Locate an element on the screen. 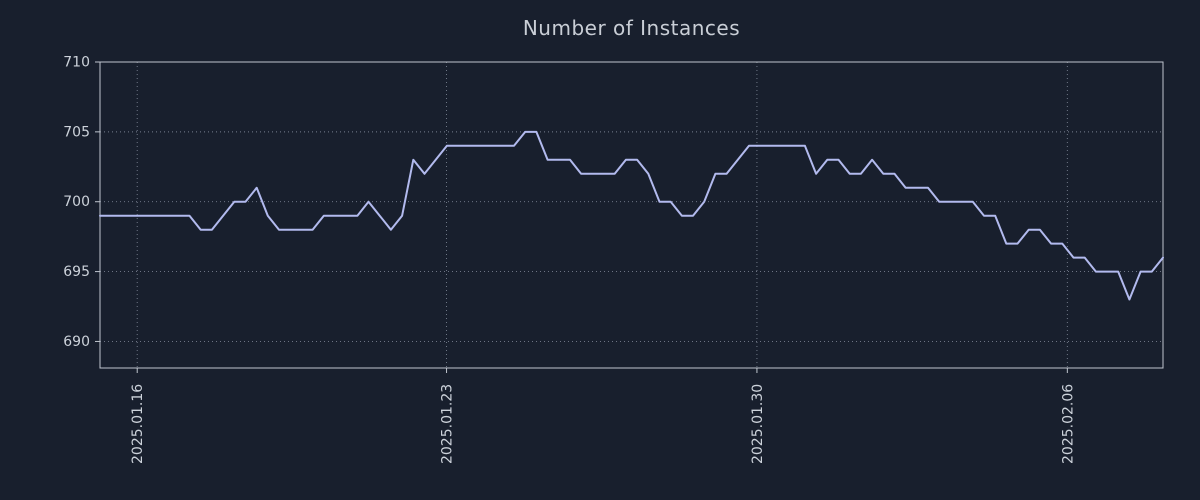  x-tick-label: 2025.02.06 is located at coordinates (1068, 424).